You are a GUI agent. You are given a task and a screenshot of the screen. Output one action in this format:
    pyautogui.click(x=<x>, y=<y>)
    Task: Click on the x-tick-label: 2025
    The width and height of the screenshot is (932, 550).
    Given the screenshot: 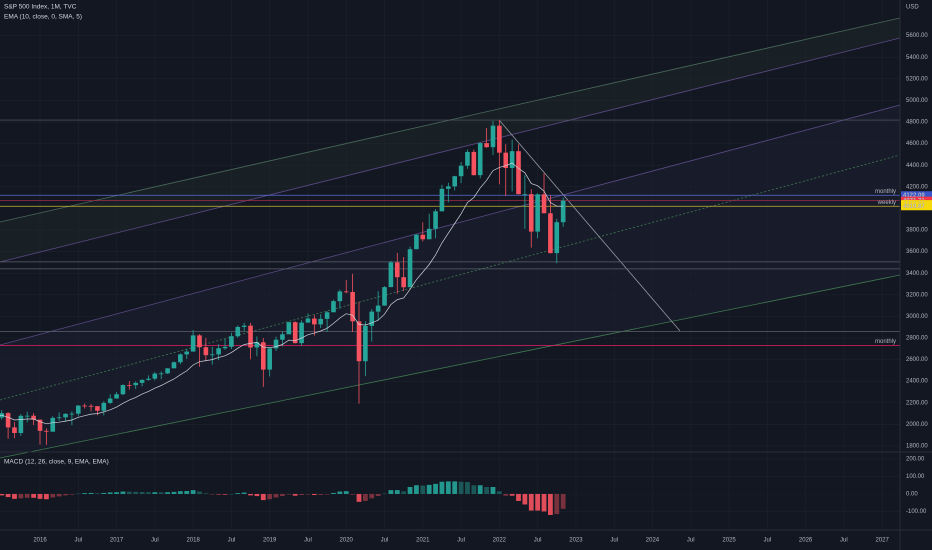 What is the action you would take?
    pyautogui.click(x=729, y=541)
    